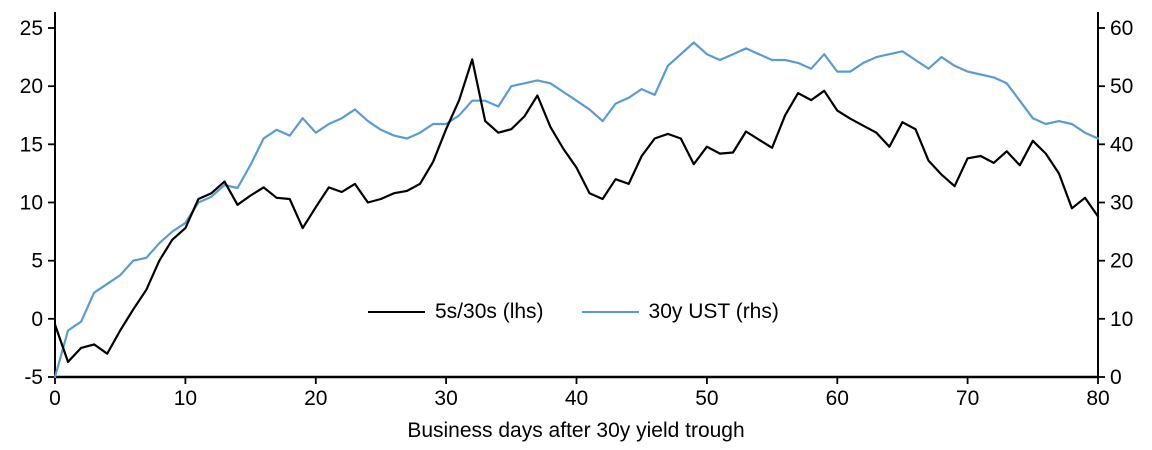 The image size is (1152, 450). I want to click on y-right-tick-label: 30, so click(1121, 203).